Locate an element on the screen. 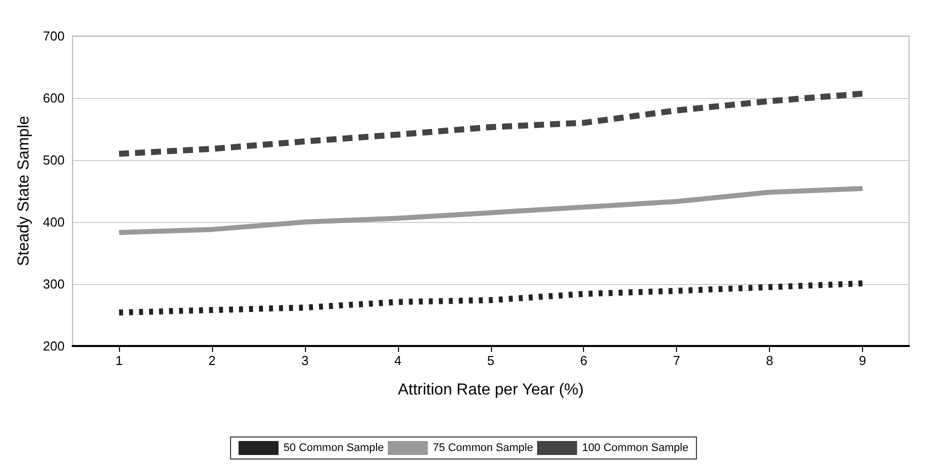 This screenshot has width=927, height=475. x-tick-label: 8 is located at coordinates (770, 360).